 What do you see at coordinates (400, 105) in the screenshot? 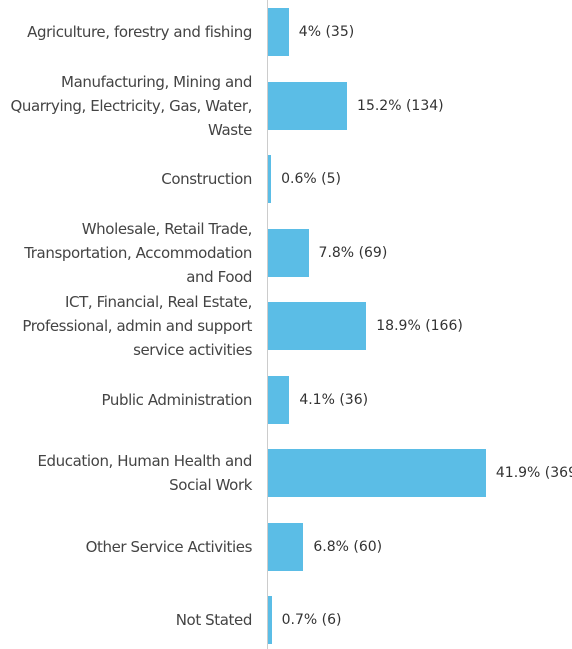
I see `value-label: 15.2% (134)` at bounding box center [400, 105].